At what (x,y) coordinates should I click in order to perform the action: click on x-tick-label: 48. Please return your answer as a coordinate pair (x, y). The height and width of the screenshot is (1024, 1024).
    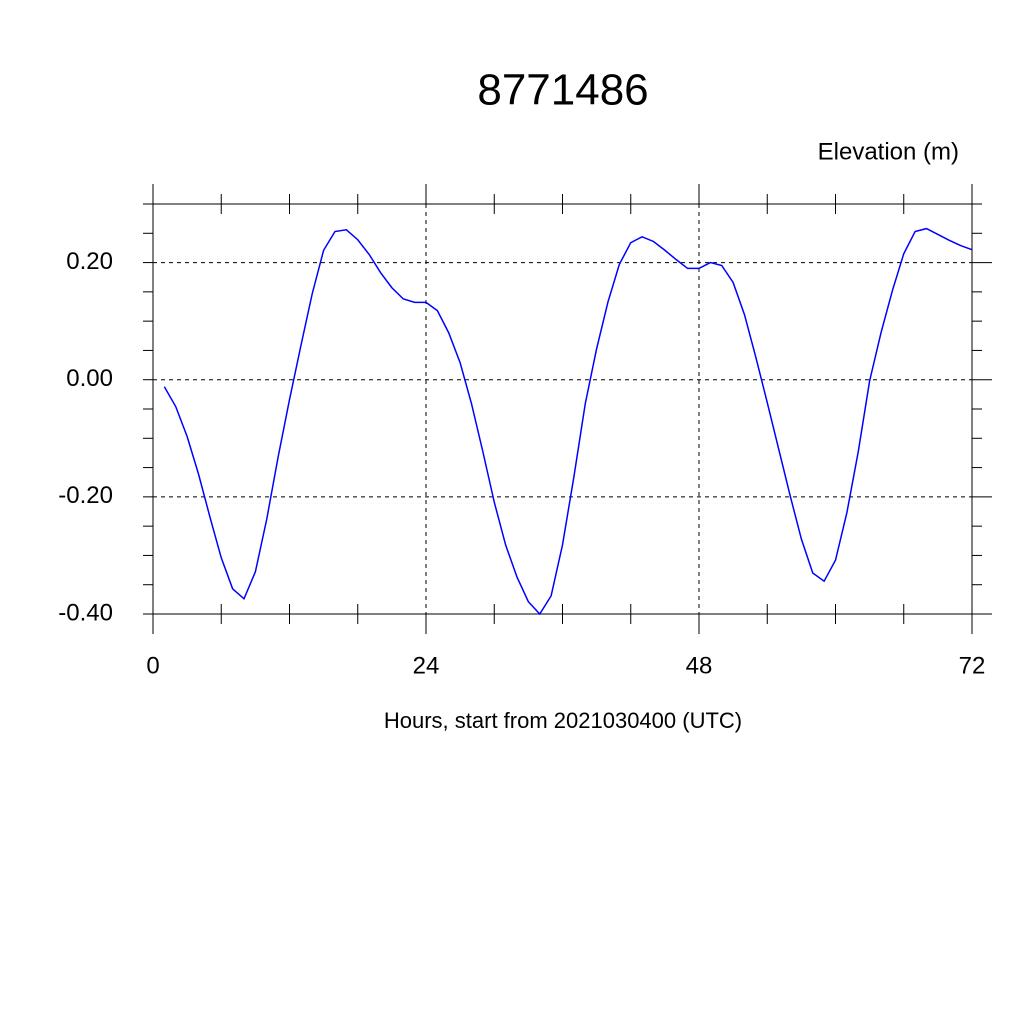
    Looking at the image, I should click on (699, 665).